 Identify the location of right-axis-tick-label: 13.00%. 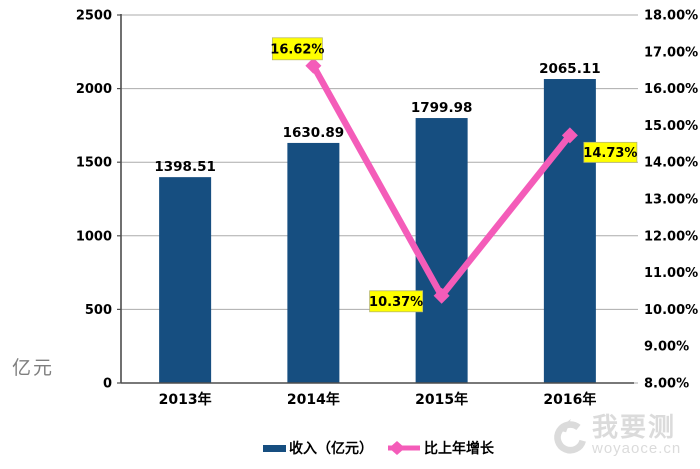
(671, 200).